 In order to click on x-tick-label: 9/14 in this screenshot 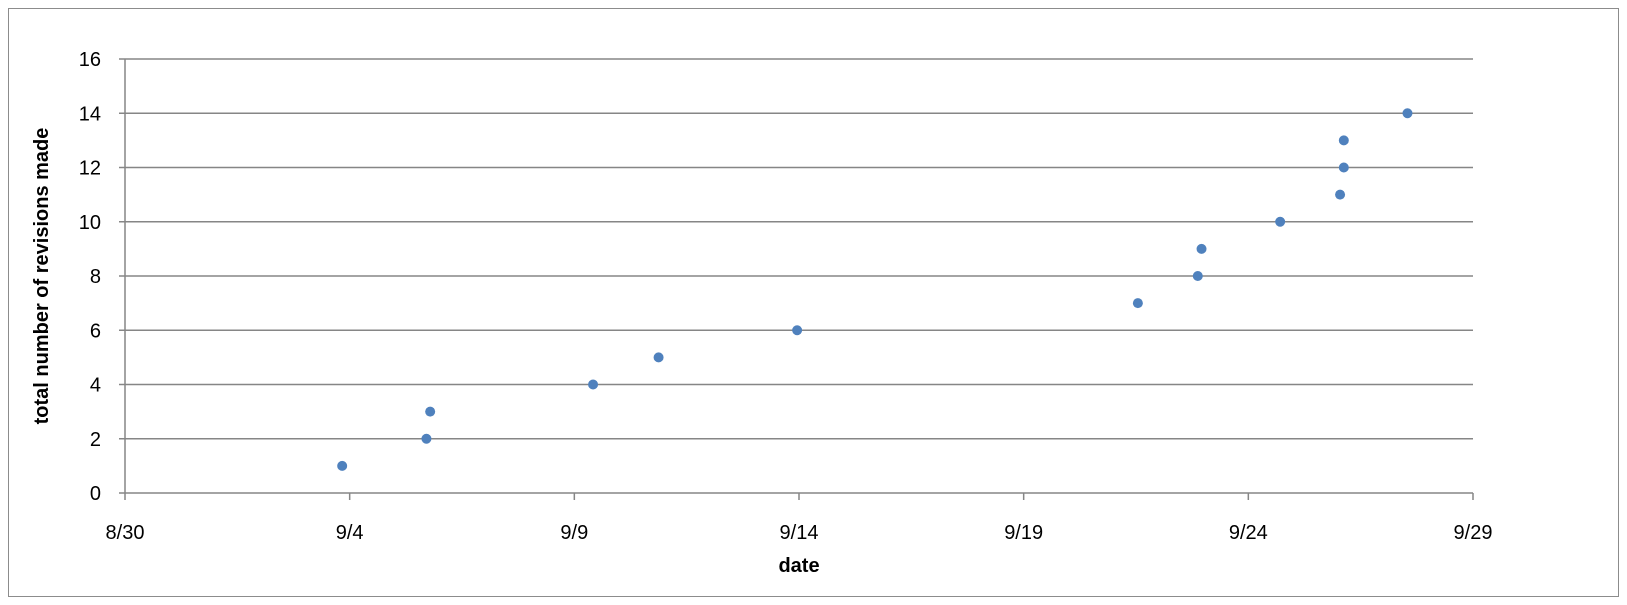, I will do `click(799, 533)`.